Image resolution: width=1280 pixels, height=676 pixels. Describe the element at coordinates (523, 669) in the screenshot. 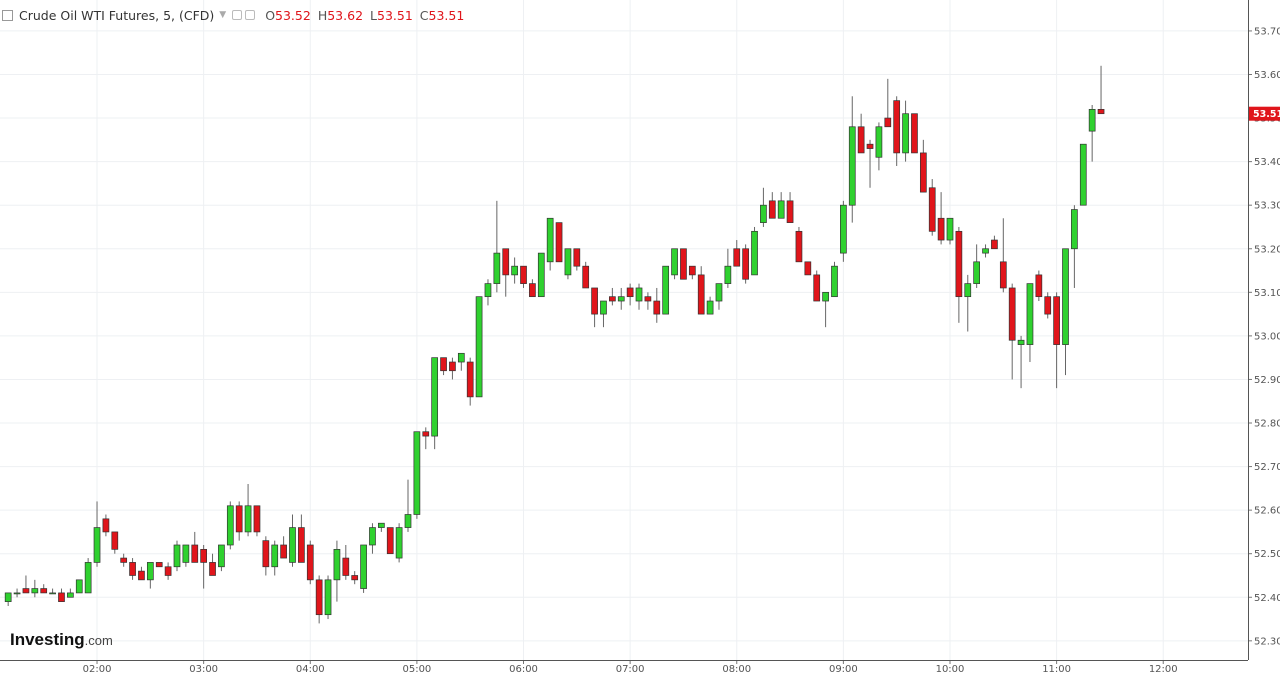

I see `x-tick-label: 06:00` at that location.